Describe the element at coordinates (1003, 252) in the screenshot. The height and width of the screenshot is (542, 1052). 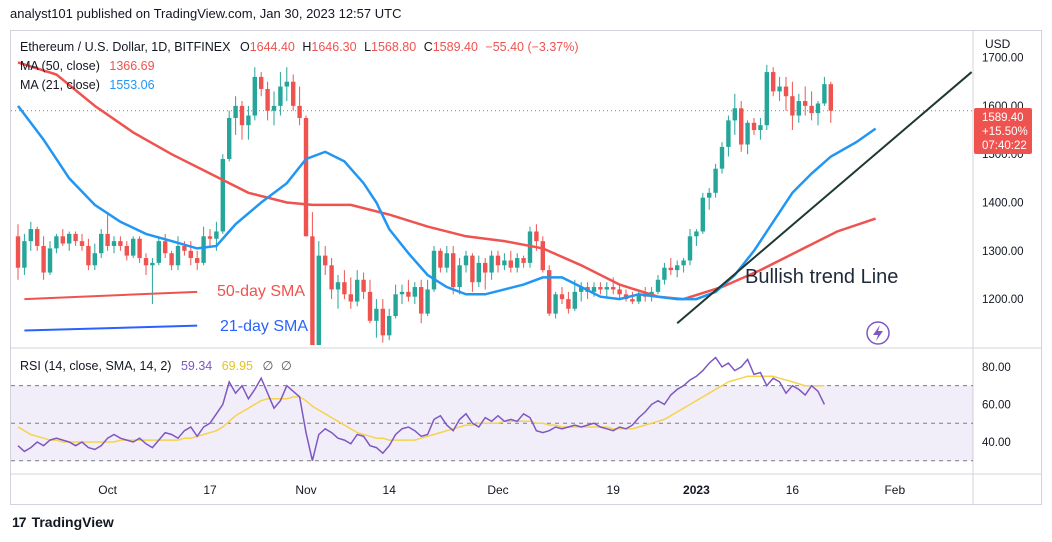
I see `price-tick-label: 1300.00` at that location.